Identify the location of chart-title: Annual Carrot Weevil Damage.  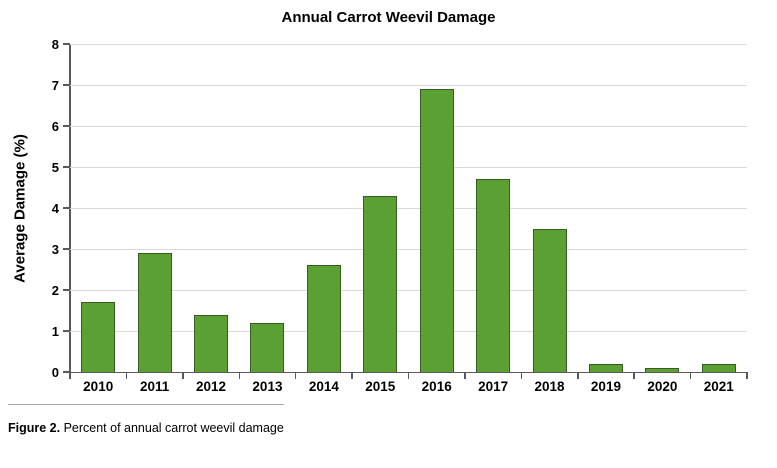
(388, 17).